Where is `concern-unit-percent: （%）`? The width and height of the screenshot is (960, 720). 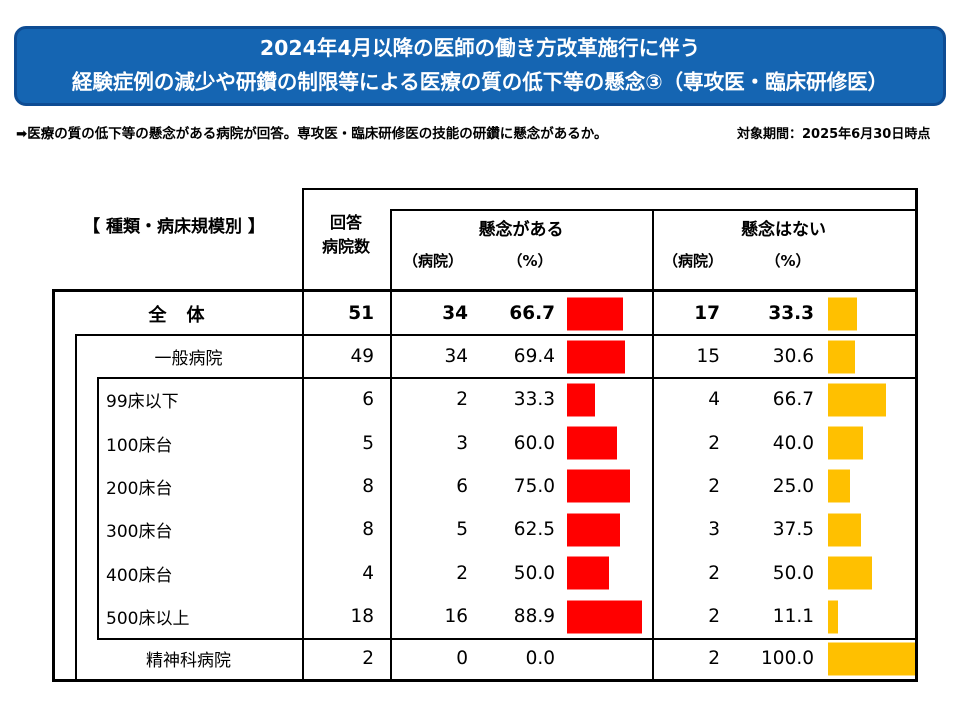 concern-unit-percent: （%） is located at coordinates (530, 260).